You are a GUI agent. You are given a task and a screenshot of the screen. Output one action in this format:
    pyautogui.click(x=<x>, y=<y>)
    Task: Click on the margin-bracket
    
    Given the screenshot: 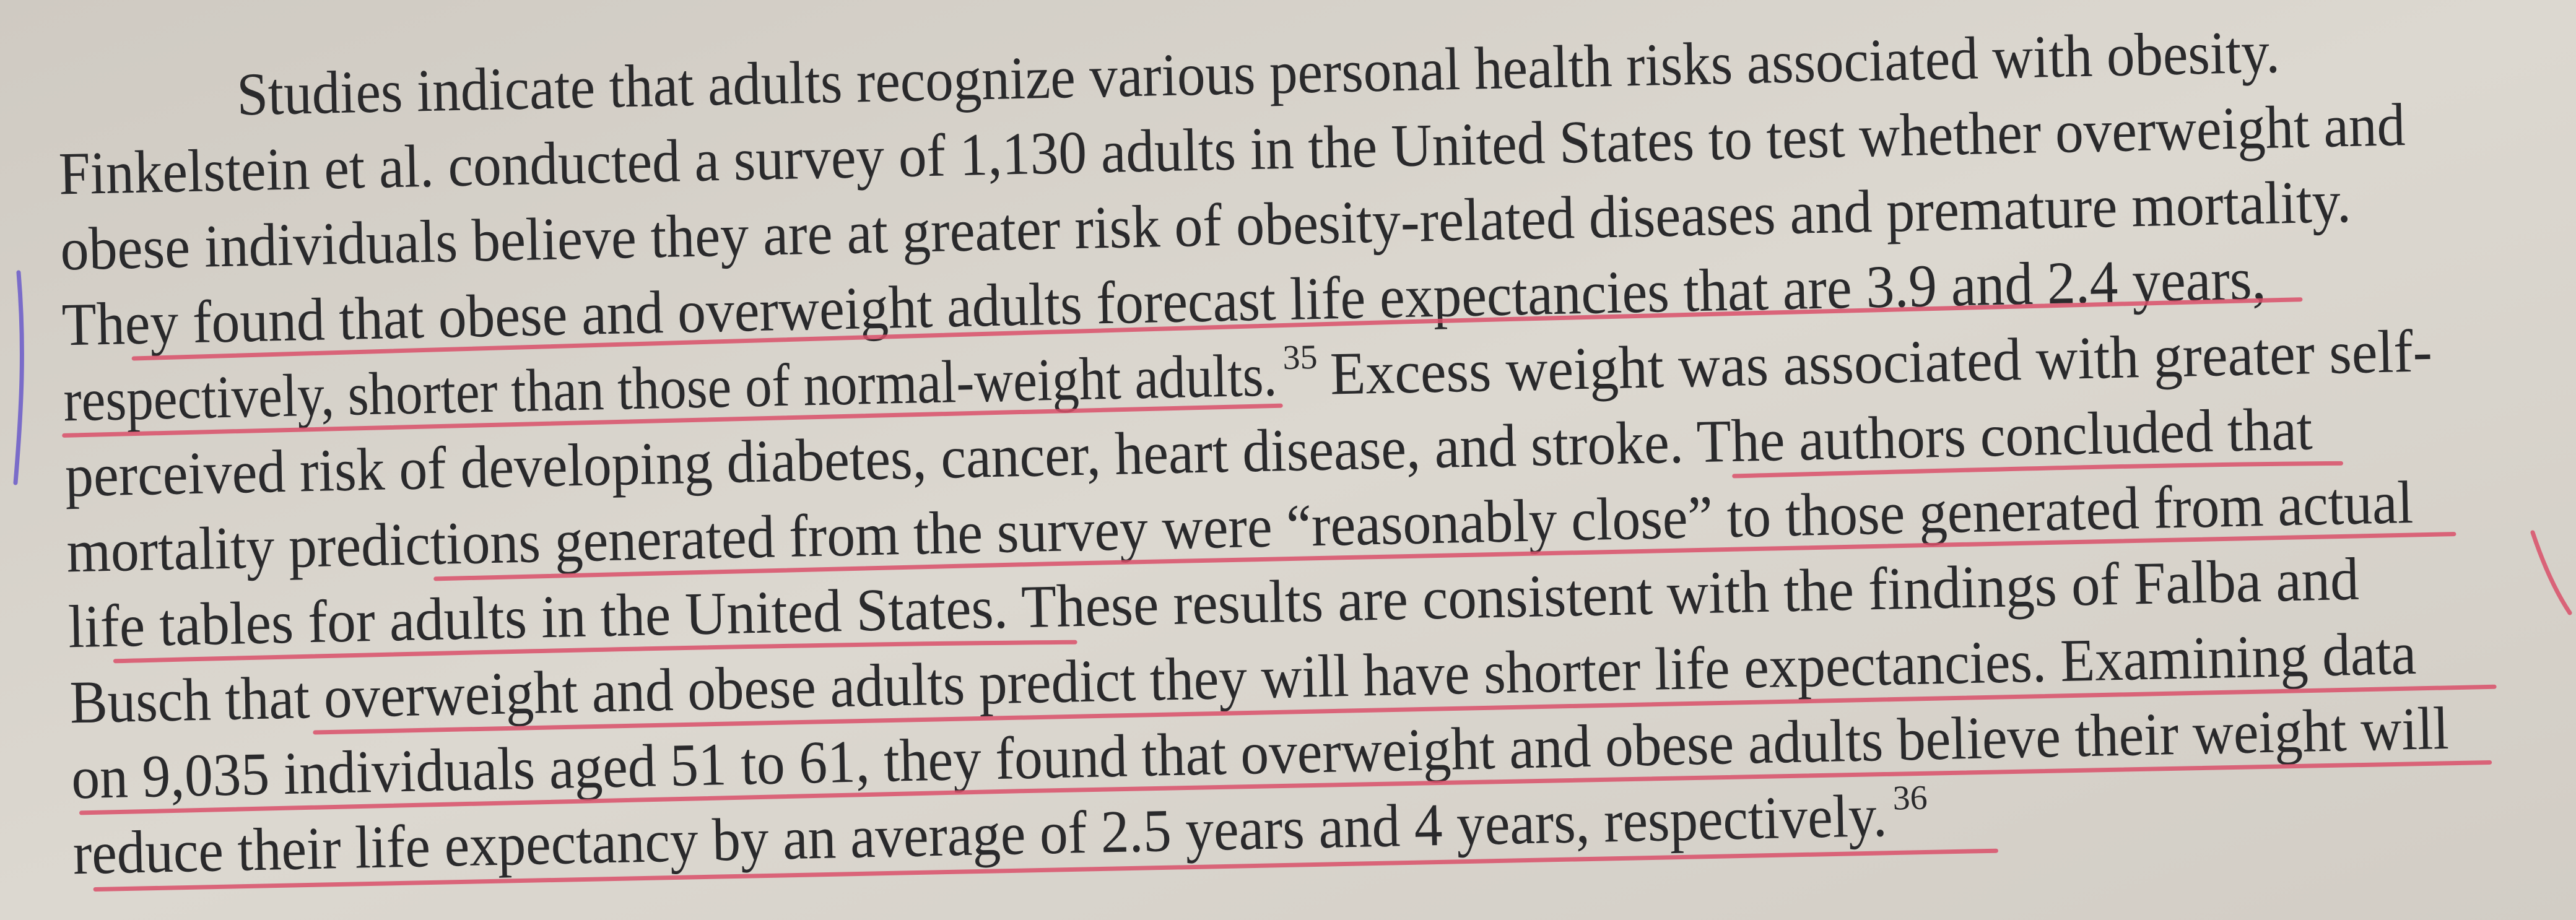 What is the action you would take?
    pyautogui.click(x=18, y=377)
    